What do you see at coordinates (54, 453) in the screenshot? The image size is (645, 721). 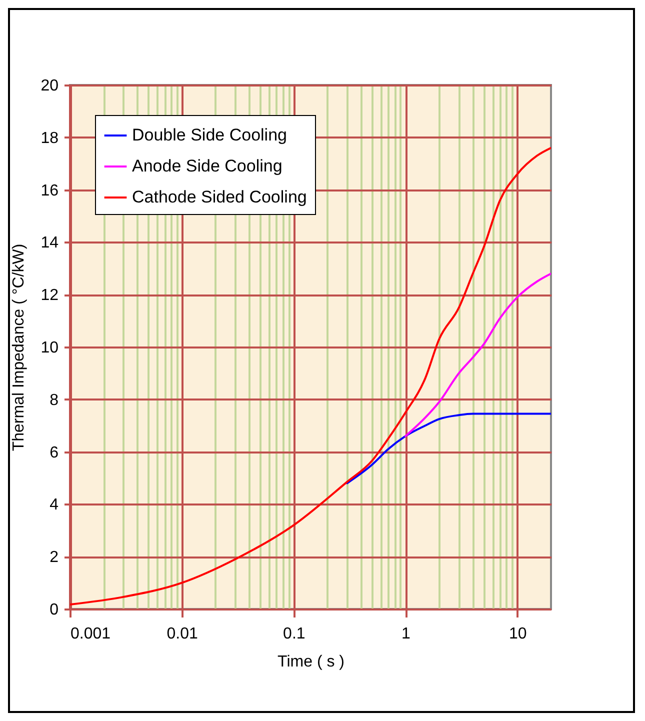 I see `y-tick-label: 6` at bounding box center [54, 453].